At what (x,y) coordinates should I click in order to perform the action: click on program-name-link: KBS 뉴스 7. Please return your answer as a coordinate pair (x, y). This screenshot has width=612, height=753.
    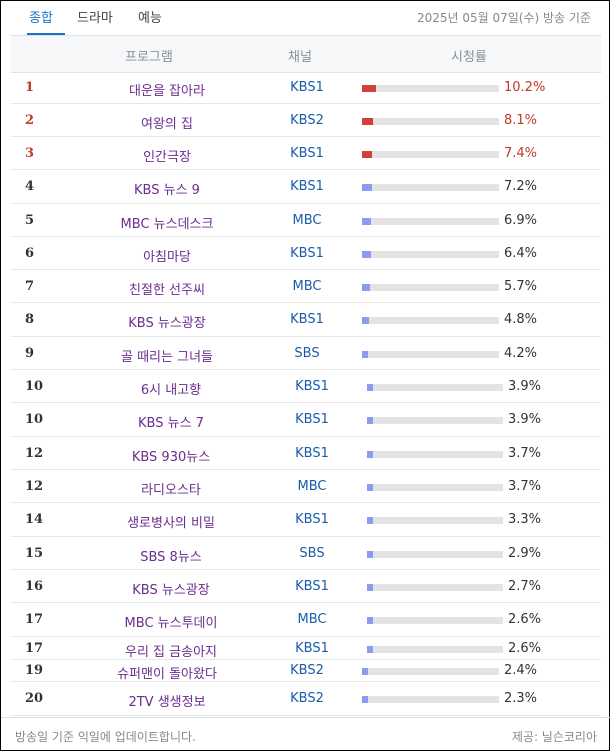
    Looking at the image, I should click on (171, 423).